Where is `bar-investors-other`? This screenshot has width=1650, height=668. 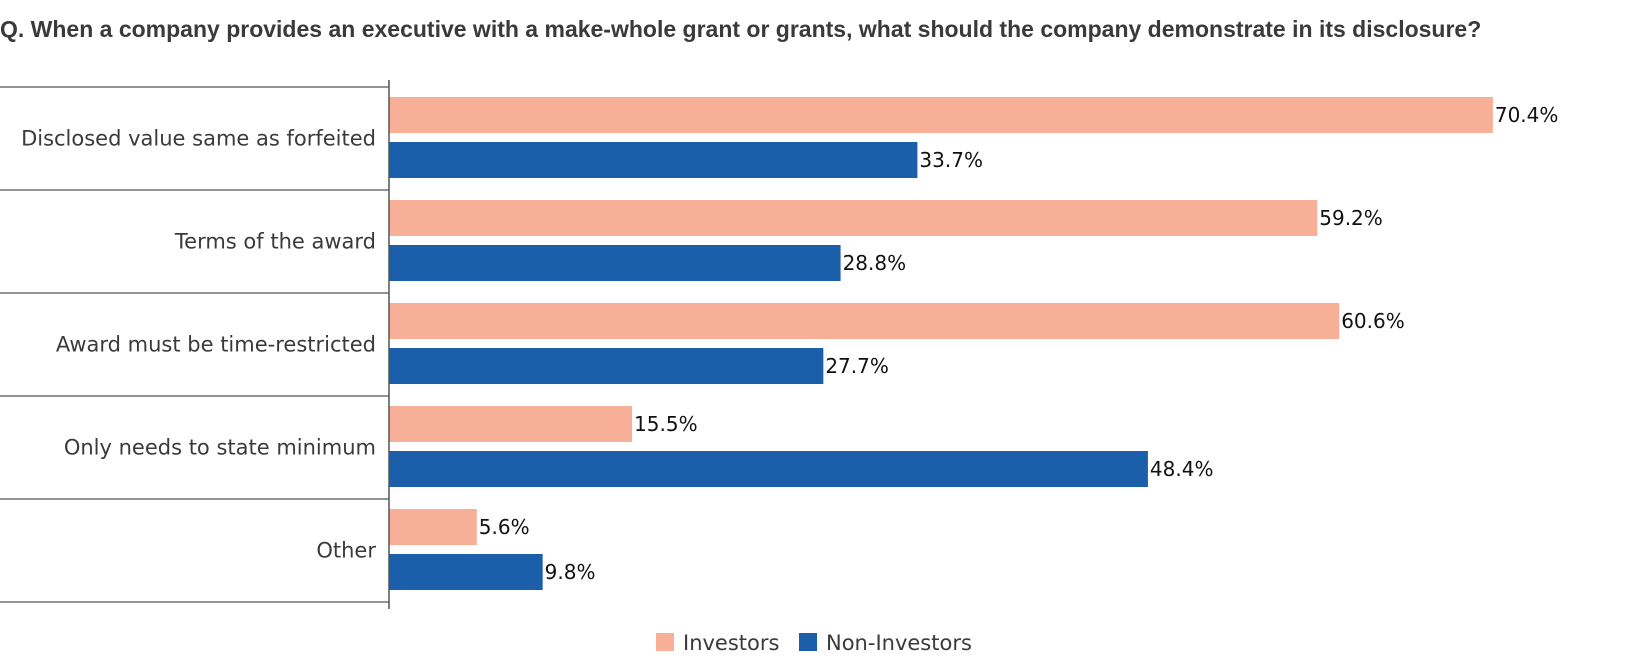
bar-investors-other is located at coordinates (433, 527).